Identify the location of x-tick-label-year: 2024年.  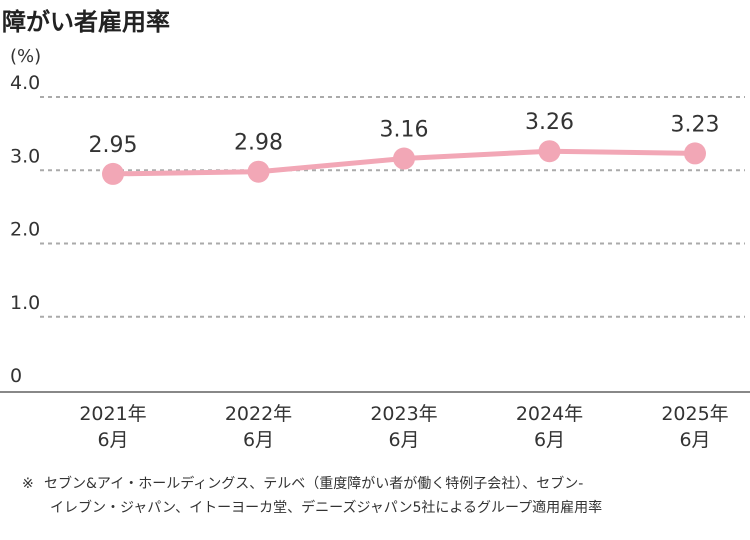
(549, 414).